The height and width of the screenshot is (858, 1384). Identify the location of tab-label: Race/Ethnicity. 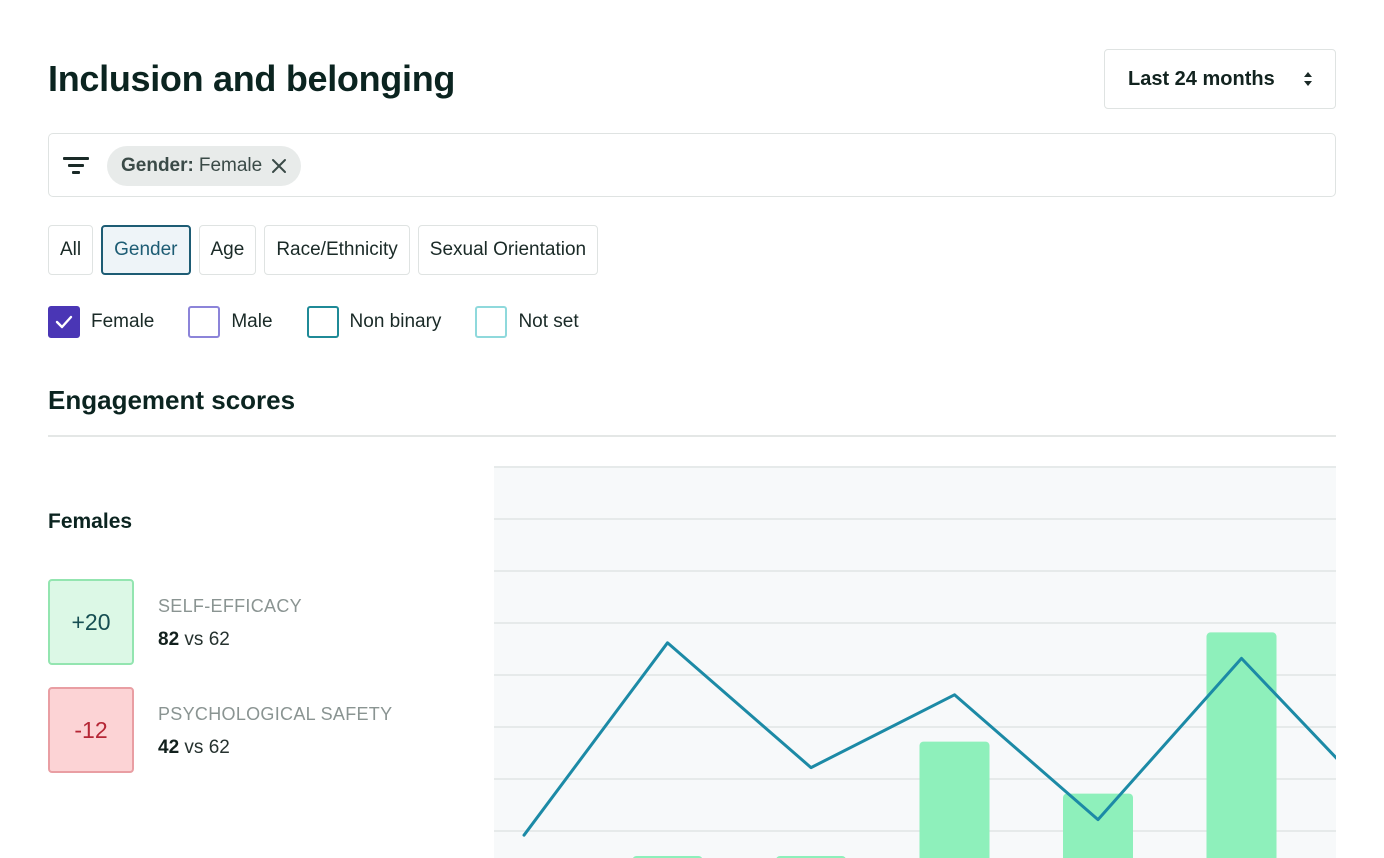
(337, 249).